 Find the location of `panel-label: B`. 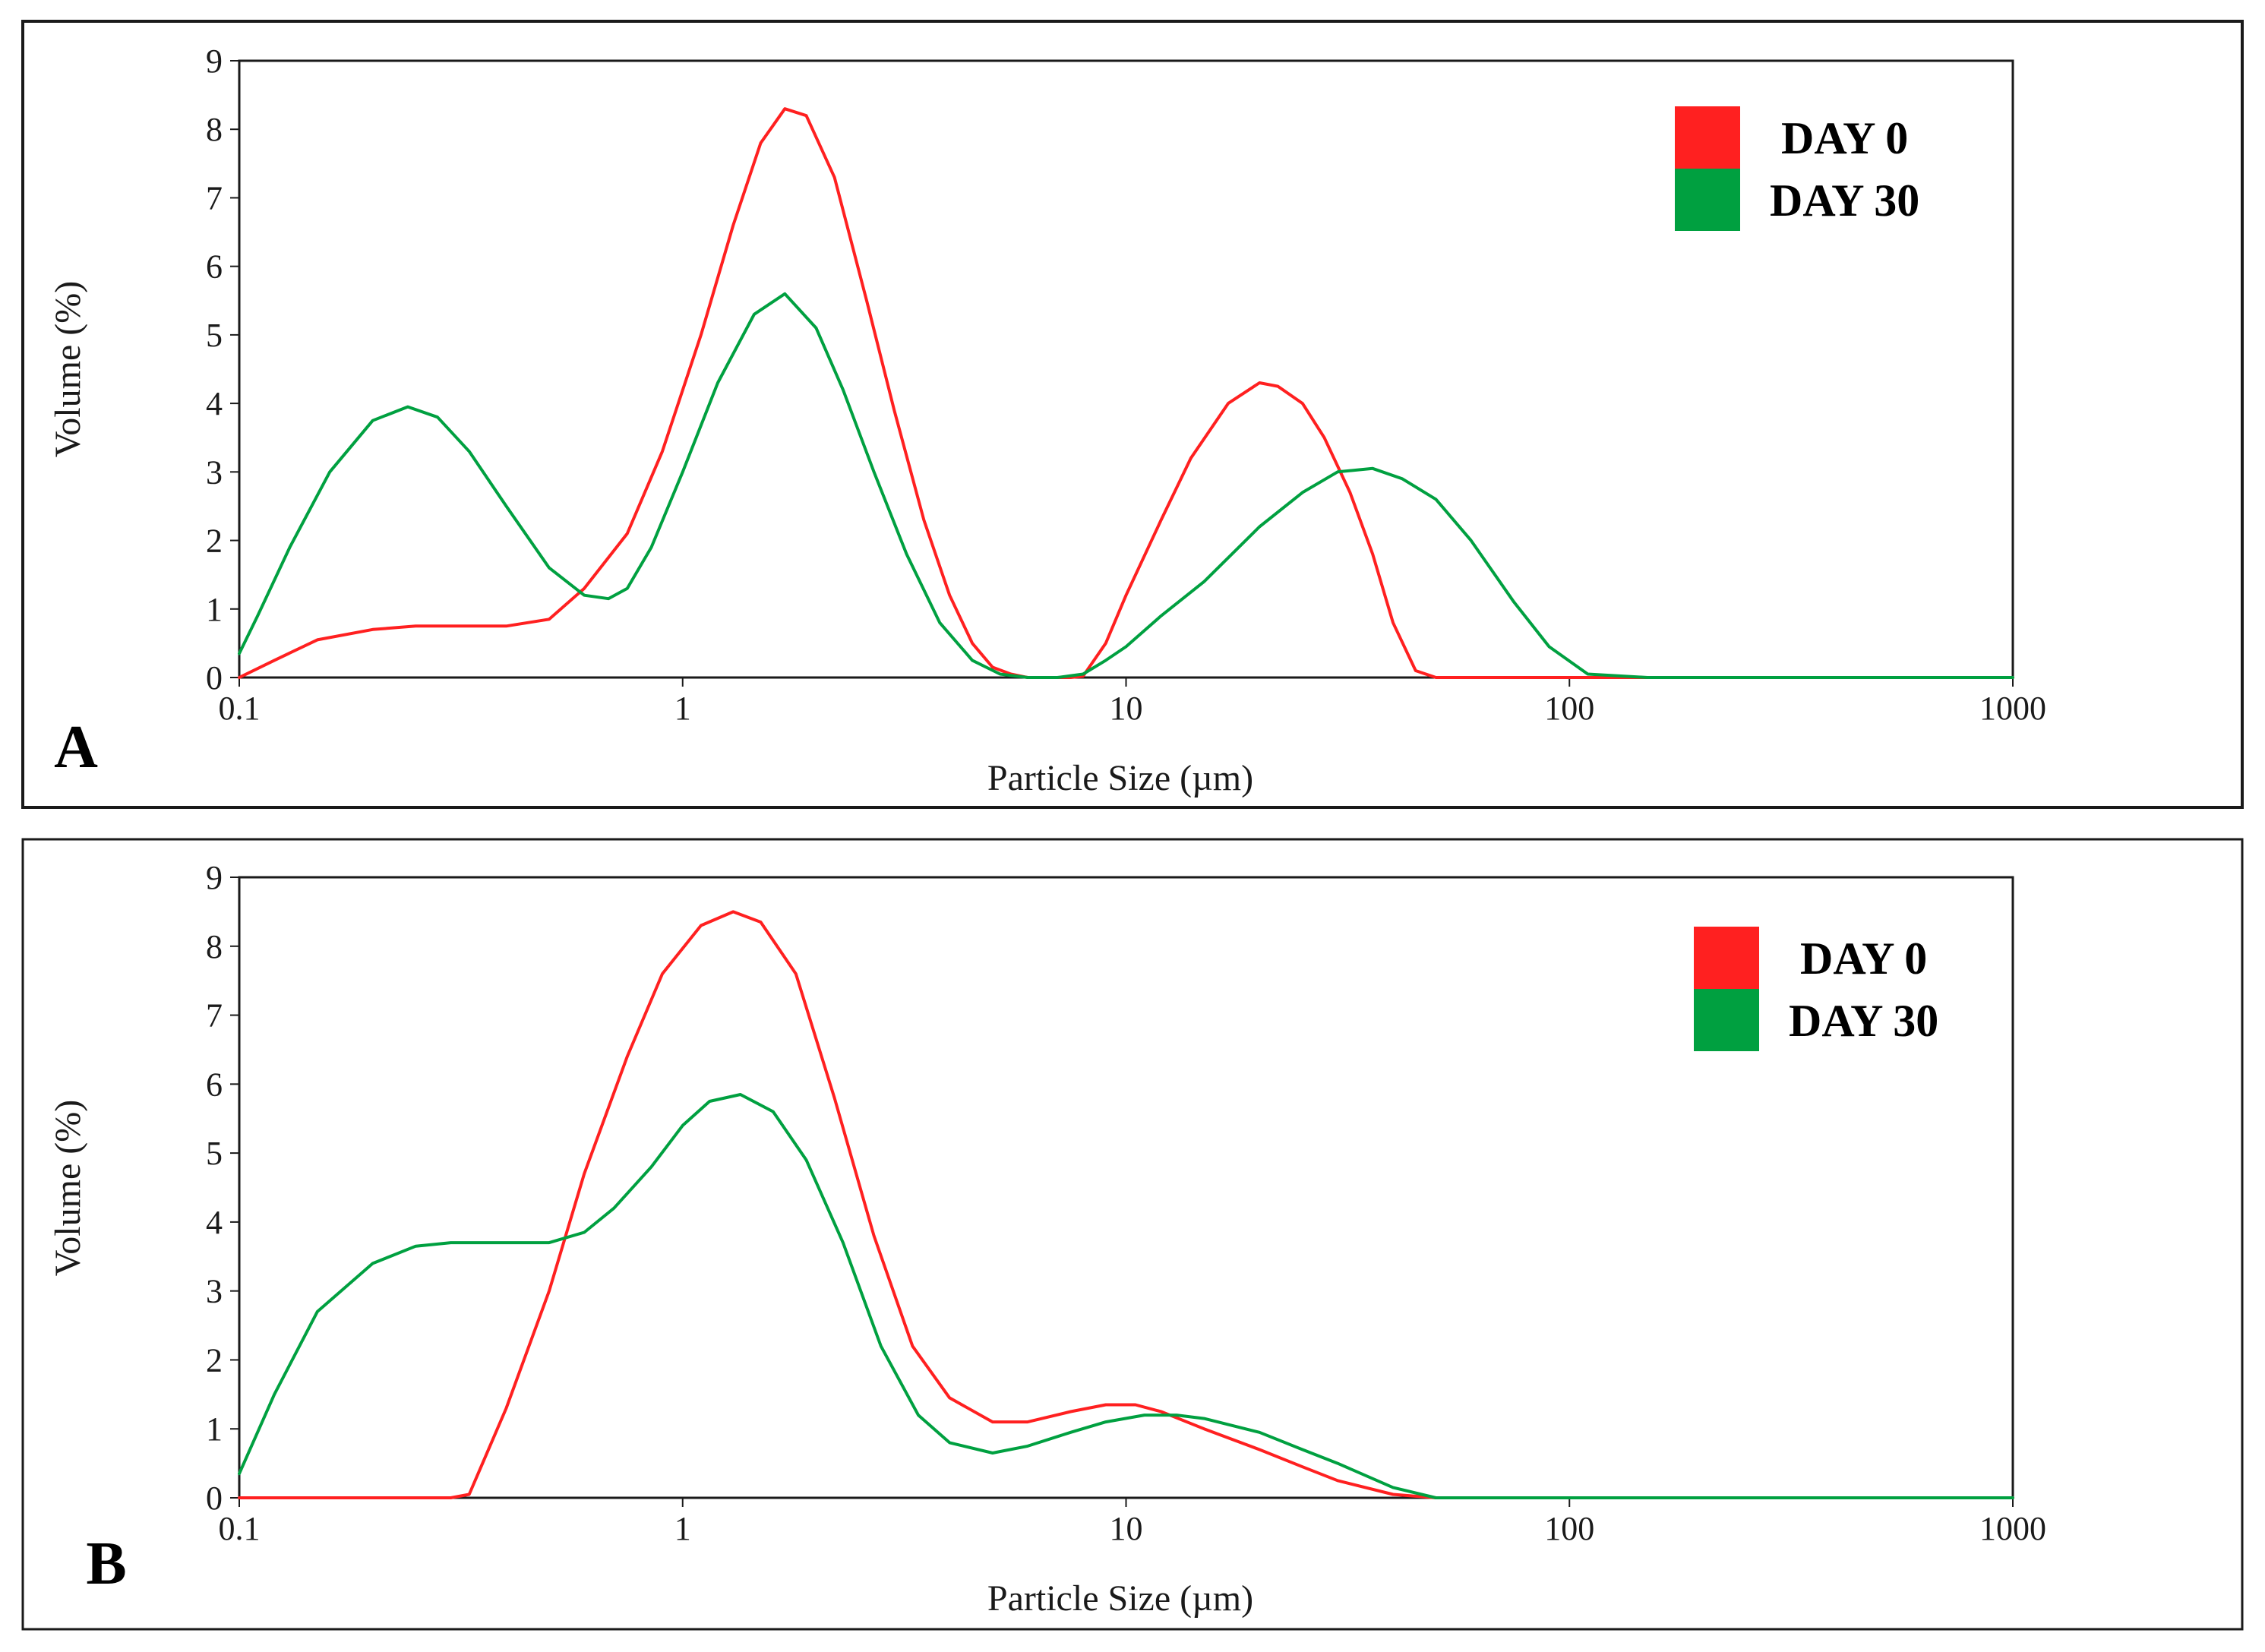

panel-label: B is located at coordinates (106, 1563).